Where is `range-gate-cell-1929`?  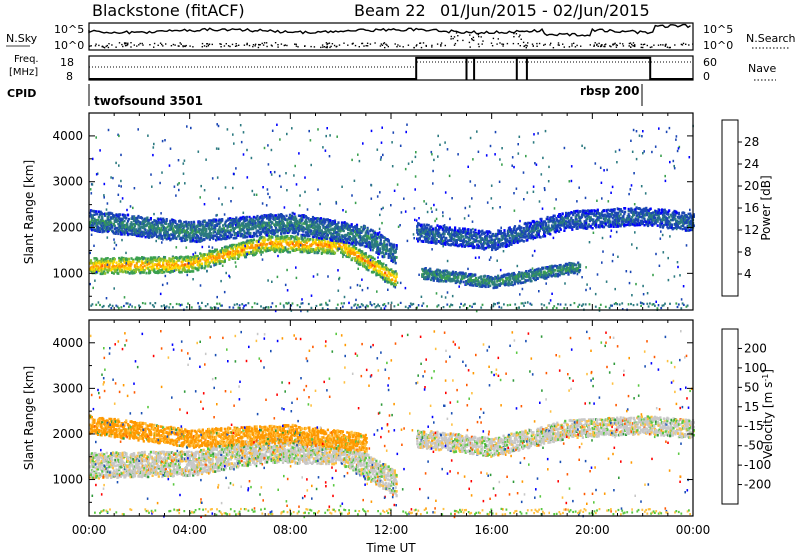
range-gate-cell-1929 is located at coordinates (132, 216).